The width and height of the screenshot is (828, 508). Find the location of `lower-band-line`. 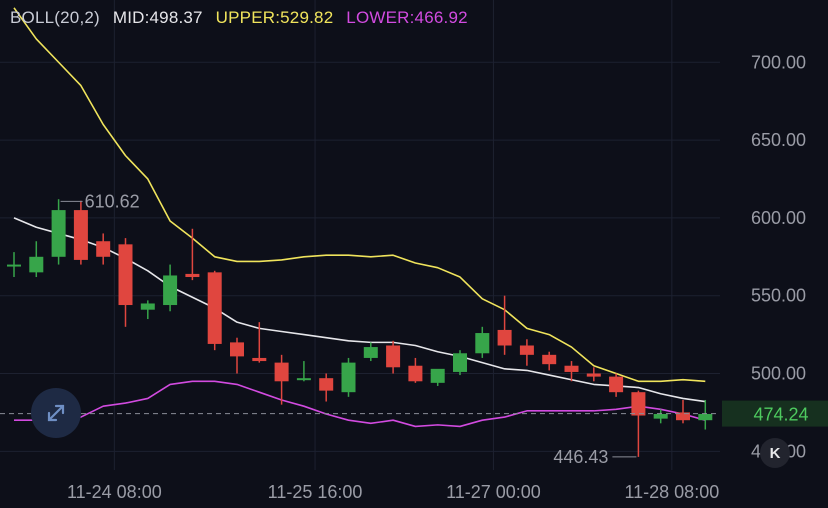

lower-band-line is located at coordinates (360, 404).